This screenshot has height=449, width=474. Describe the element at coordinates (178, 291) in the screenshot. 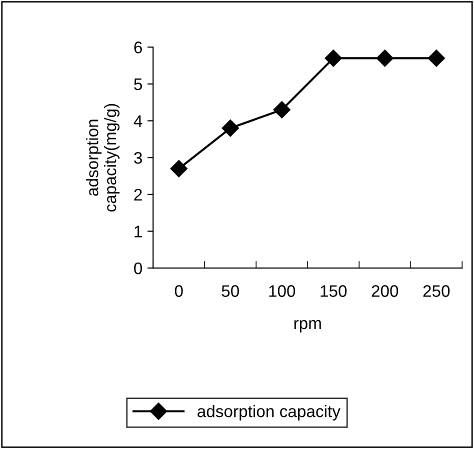

I see `x-tick-label: 0` at that location.